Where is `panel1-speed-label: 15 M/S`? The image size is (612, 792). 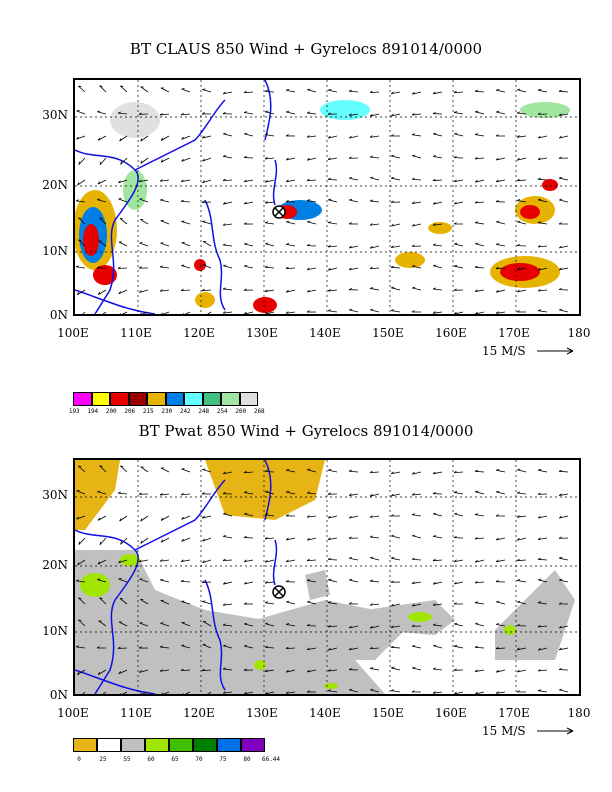 panel1-speed-label: 15 M/S is located at coordinates (504, 351).